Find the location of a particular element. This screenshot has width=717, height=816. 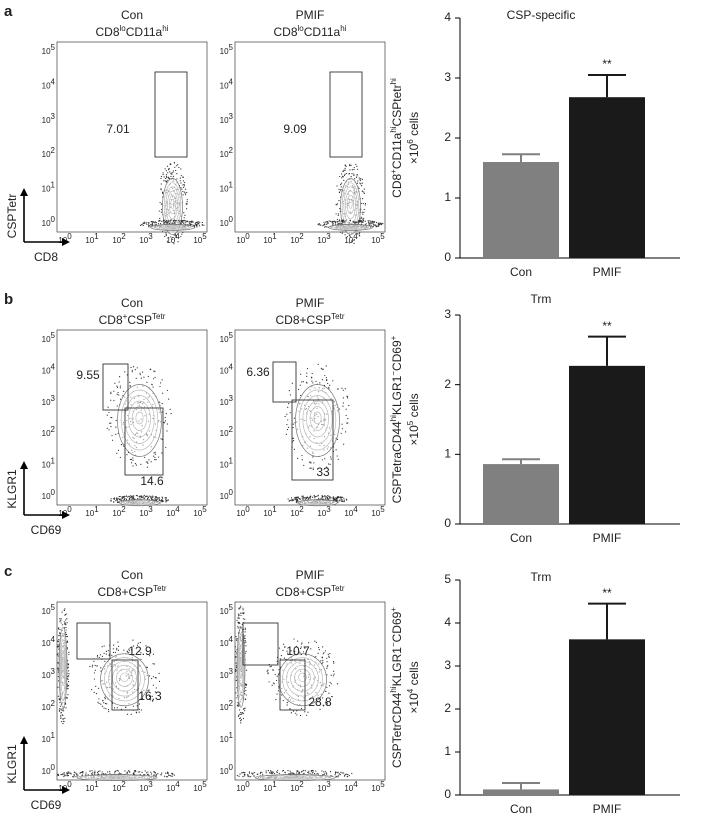

text-part: CD8 is located at coordinates (397, 185).